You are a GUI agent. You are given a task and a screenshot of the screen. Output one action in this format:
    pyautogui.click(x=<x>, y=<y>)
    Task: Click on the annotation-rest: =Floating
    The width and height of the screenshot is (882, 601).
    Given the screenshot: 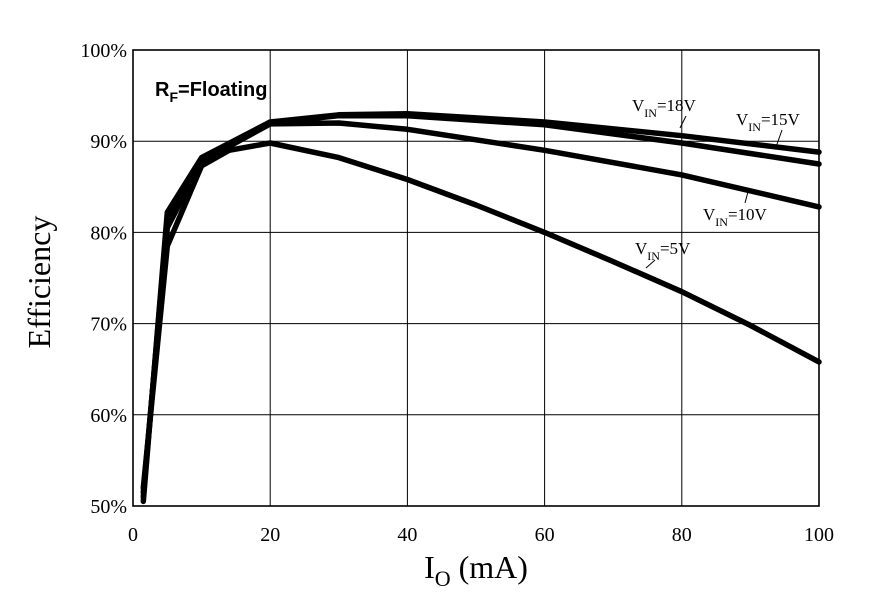 What is the action you would take?
    pyautogui.click(x=222, y=90)
    